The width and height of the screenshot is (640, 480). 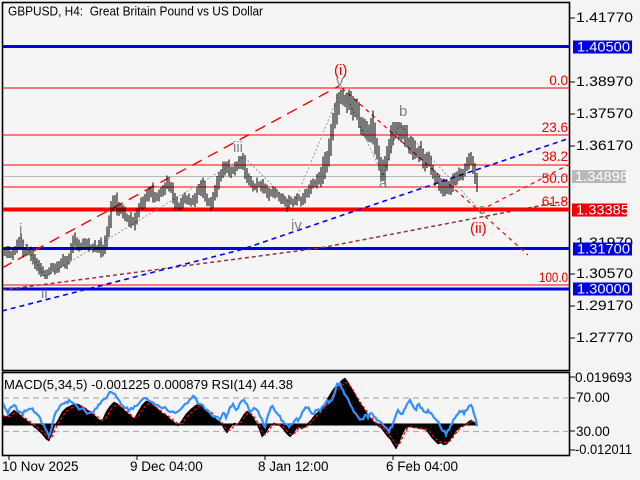 I want to click on svg-text: 1.33385, so click(x=602, y=210).